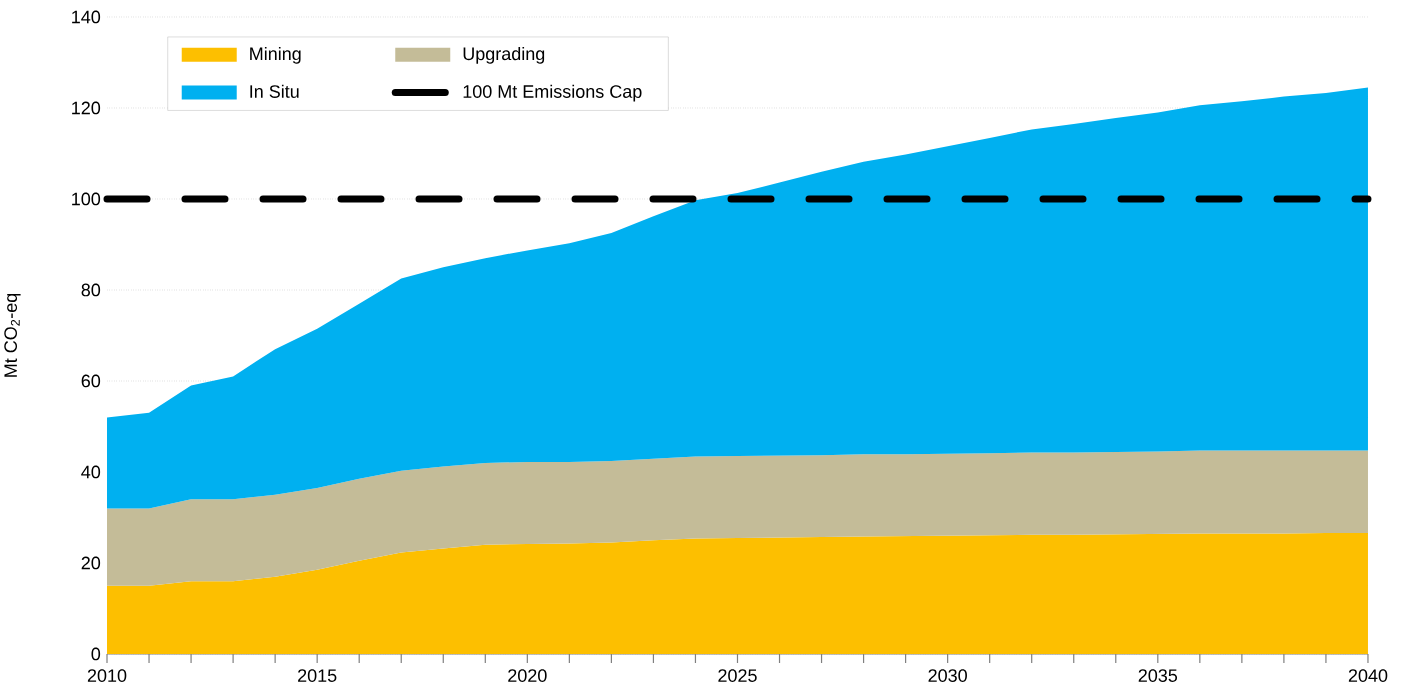 The width and height of the screenshot is (1406, 694). I want to click on y-tick-label: 120, so click(86, 108).